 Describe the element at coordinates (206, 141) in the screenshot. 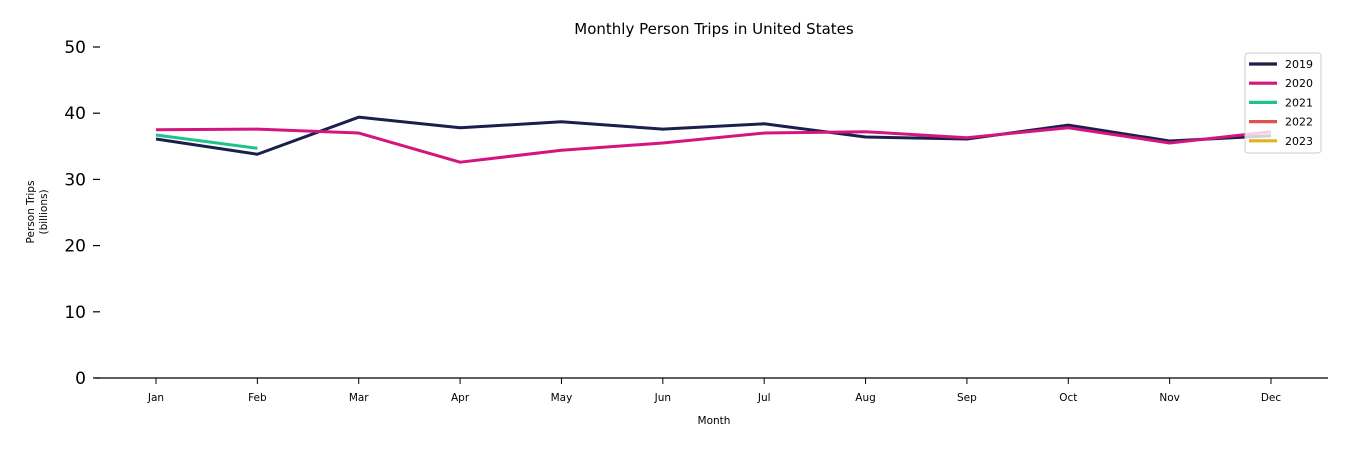

I see `series-line-2021` at that location.